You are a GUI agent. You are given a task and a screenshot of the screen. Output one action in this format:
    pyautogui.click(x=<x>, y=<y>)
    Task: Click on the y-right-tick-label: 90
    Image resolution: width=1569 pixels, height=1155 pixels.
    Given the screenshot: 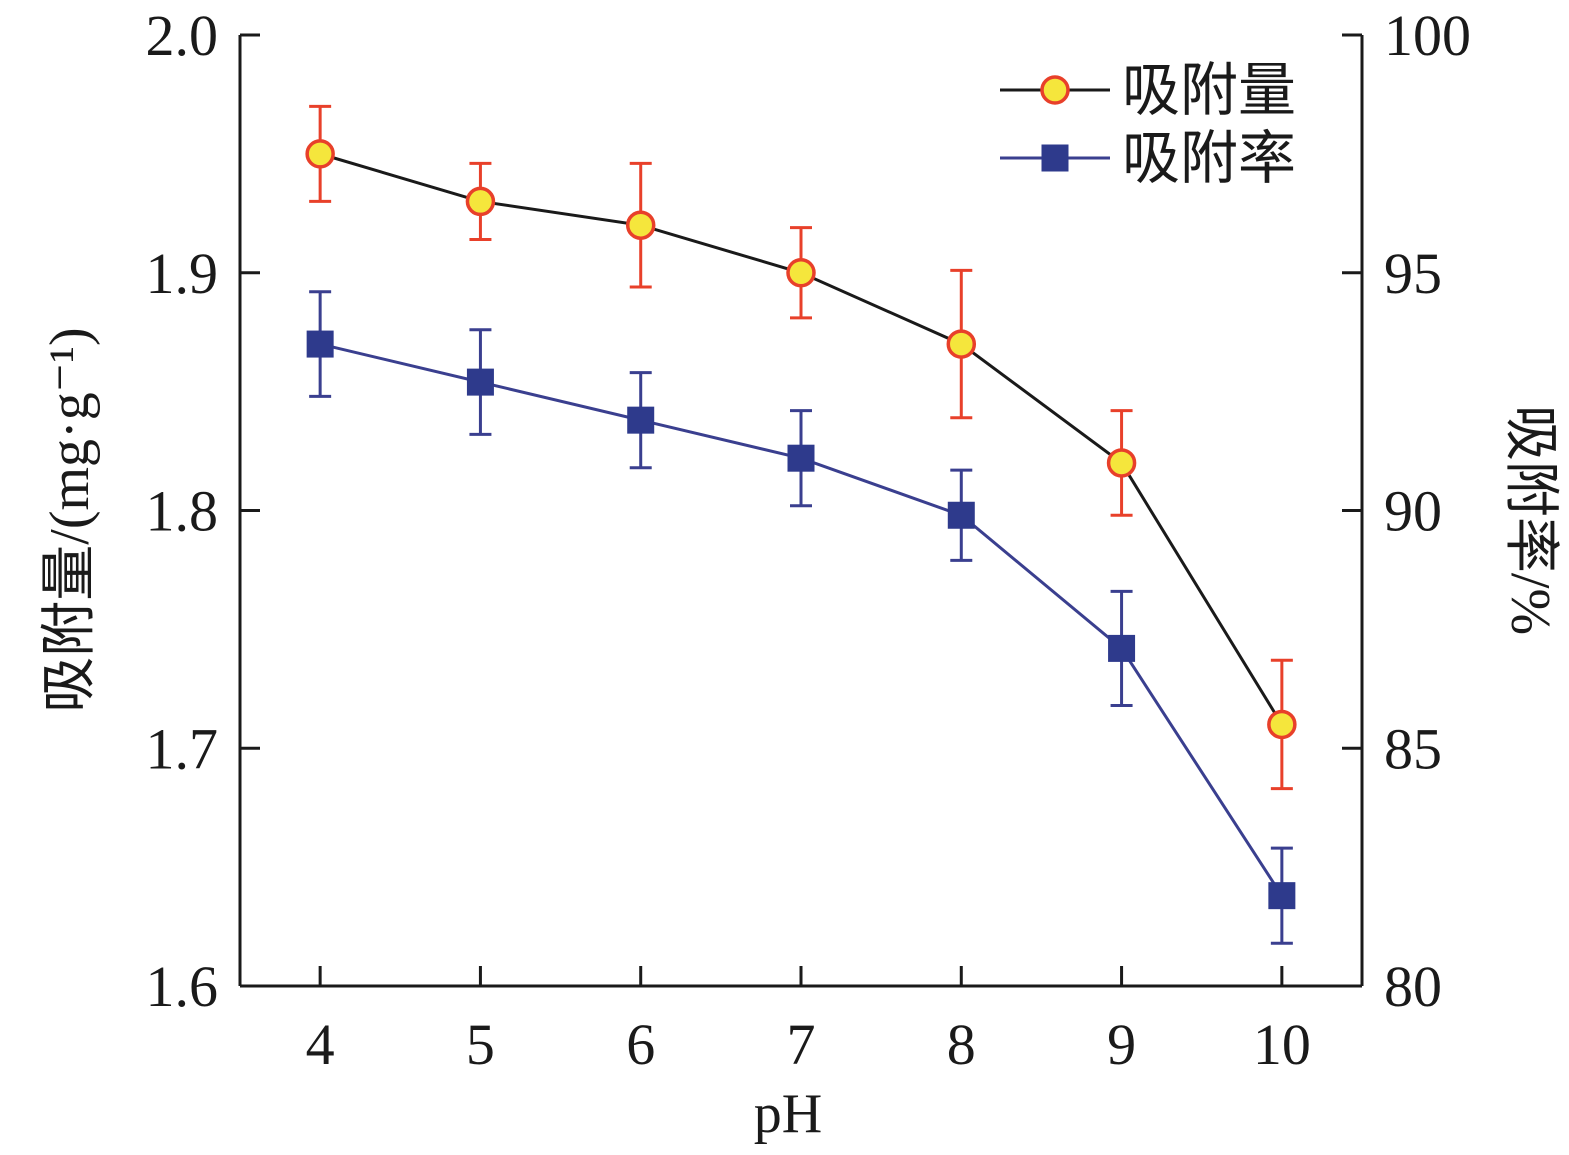 What is the action you would take?
    pyautogui.click(x=1413, y=511)
    